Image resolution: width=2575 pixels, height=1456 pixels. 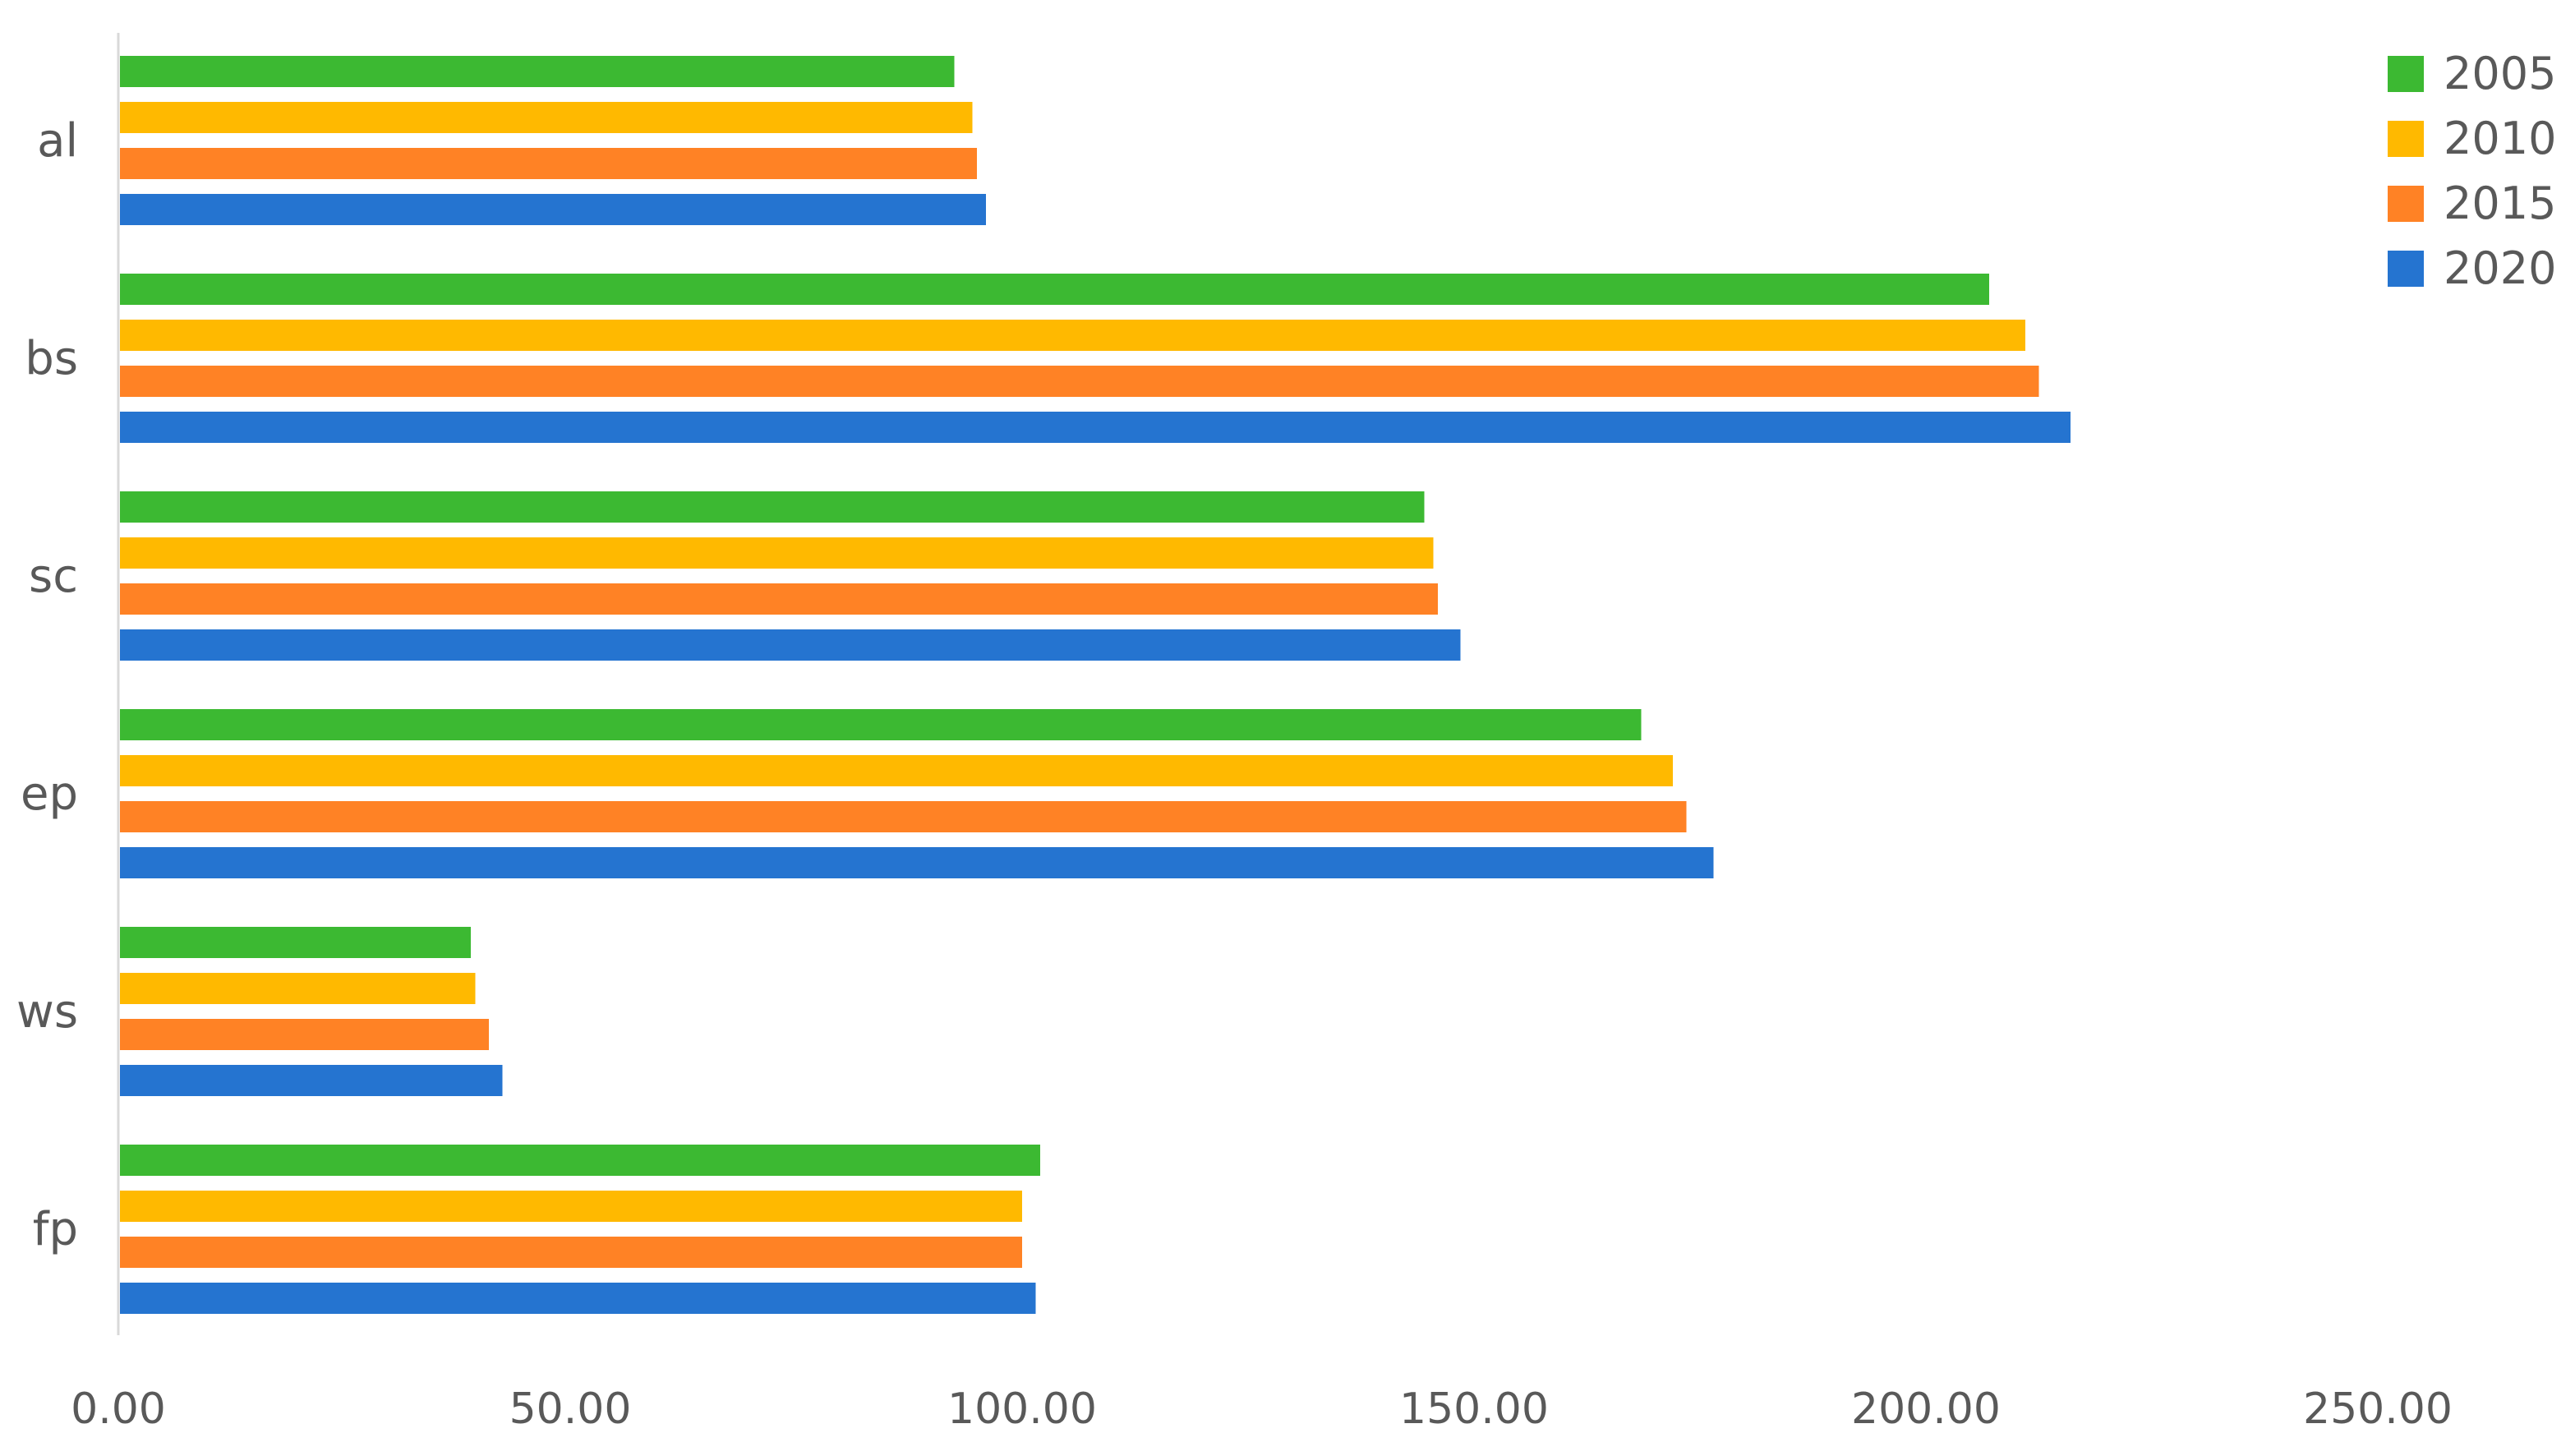 What do you see at coordinates (2406, 269) in the screenshot?
I see `legend-swatch-2020` at bounding box center [2406, 269].